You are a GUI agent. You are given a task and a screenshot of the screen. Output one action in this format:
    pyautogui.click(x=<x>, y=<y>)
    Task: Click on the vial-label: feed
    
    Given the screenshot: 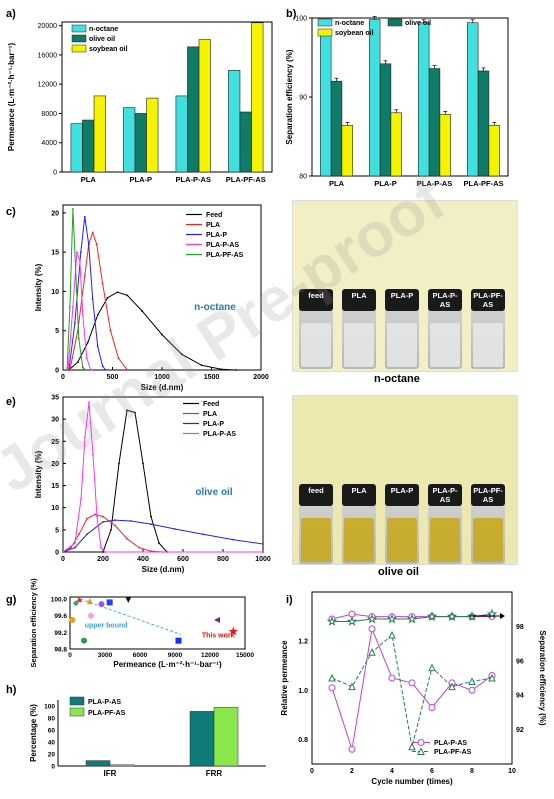 What is the action you would take?
    pyautogui.click(x=316, y=295)
    